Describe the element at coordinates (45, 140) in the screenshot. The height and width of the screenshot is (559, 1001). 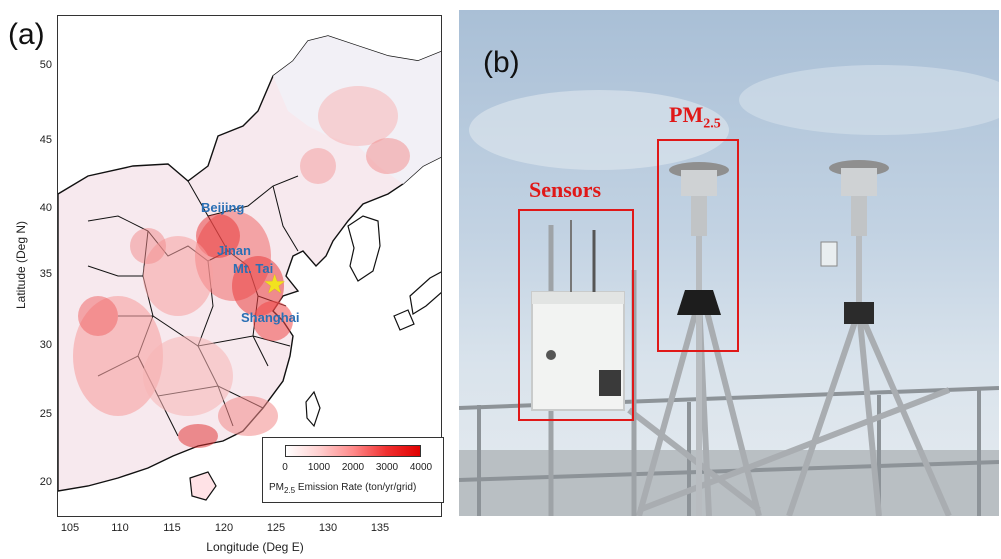
I see `y-tick-label: 45` at that location.